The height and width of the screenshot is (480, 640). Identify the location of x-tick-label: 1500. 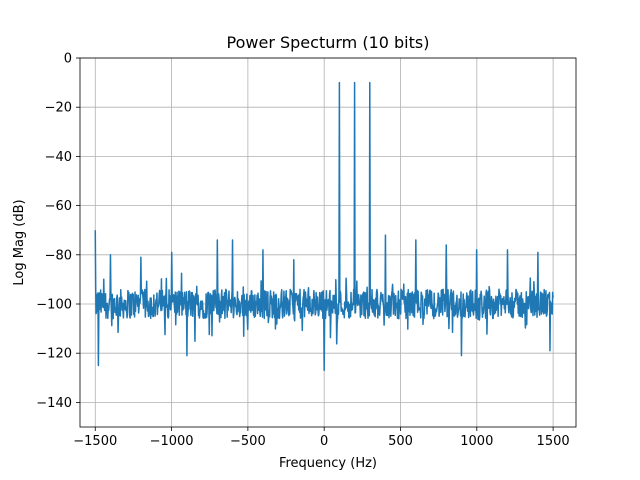
(553, 441).